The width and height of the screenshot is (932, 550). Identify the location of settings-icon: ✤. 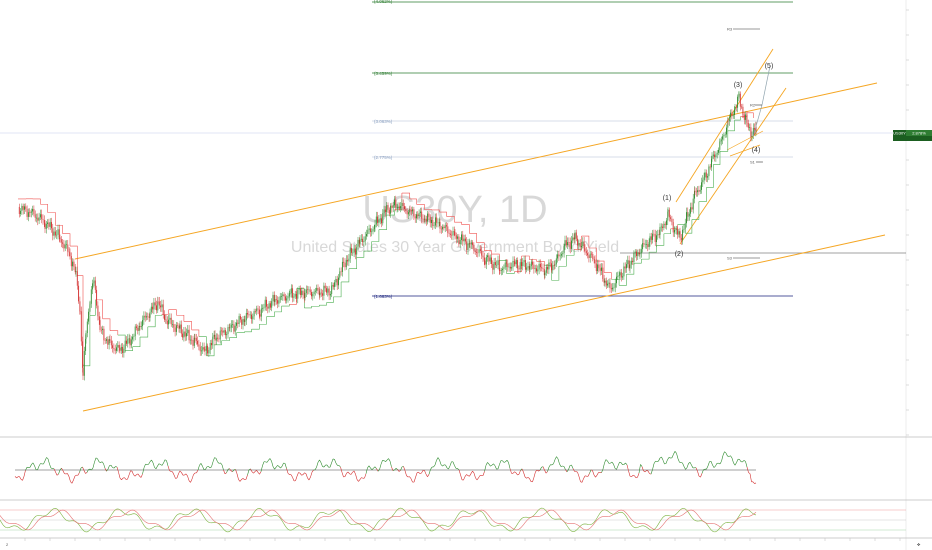
(919, 544).